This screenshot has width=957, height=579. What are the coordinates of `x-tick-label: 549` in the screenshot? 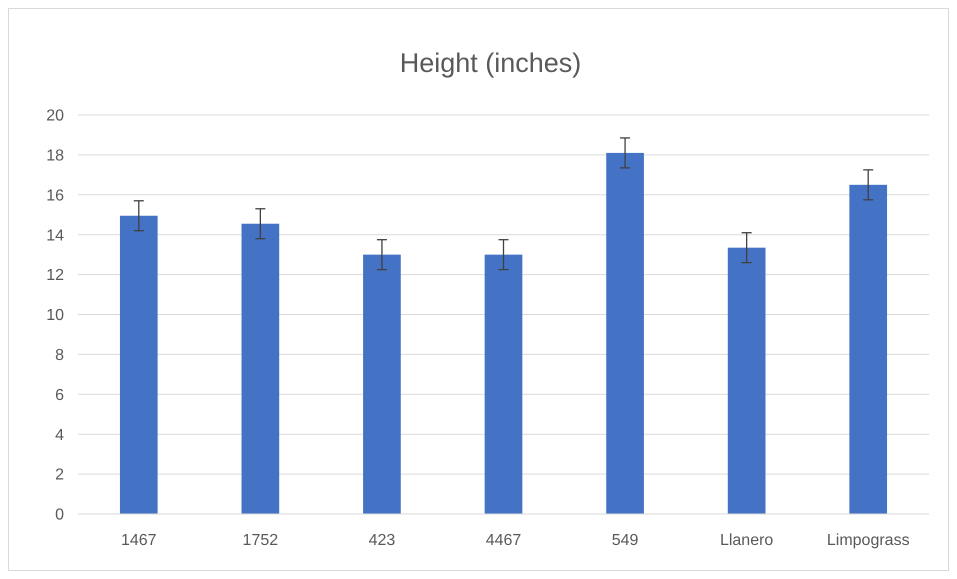 It's located at (625, 540).